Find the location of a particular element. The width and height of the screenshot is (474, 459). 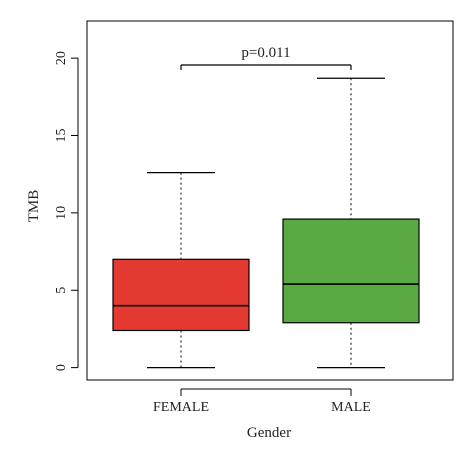

y-tick-label: 10 is located at coordinates (61, 213).